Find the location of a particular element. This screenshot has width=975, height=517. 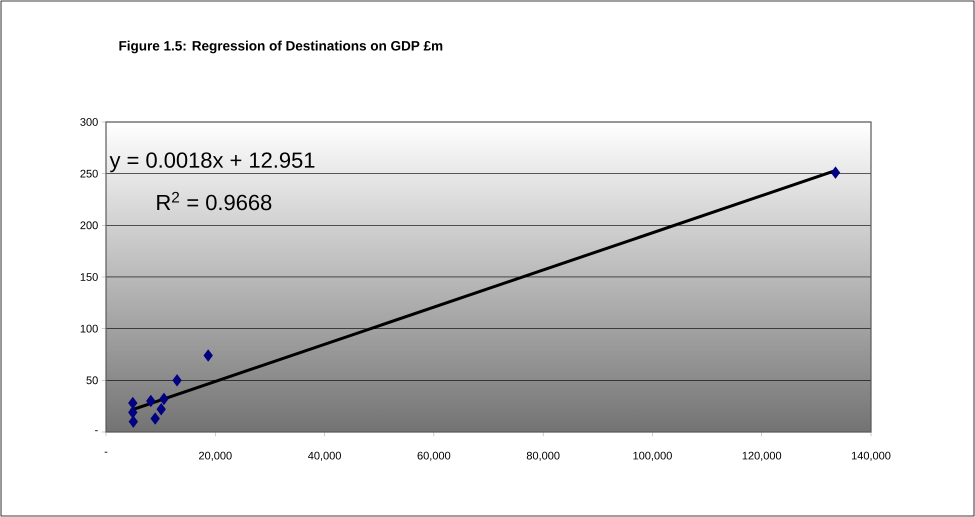

y-tick-label: 150 is located at coordinates (89, 277).